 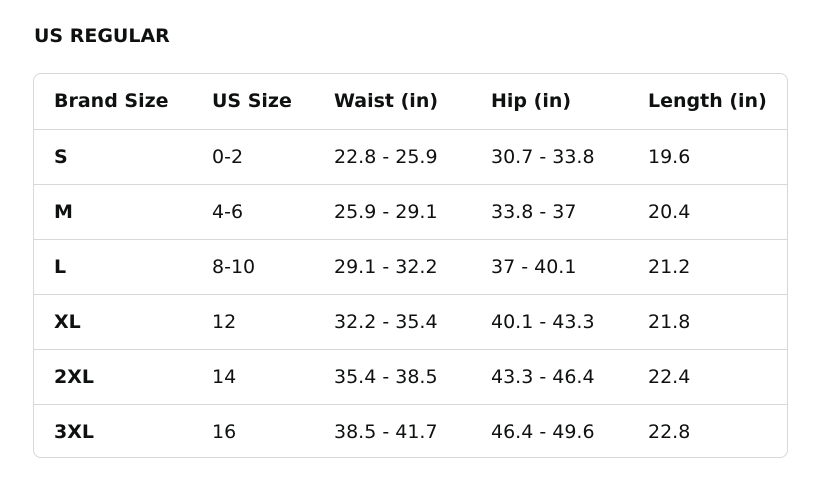 What do you see at coordinates (549, 430) in the screenshot?
I see `hip-cell: 46.4 - 49.6` at bounding box center [549, 430].